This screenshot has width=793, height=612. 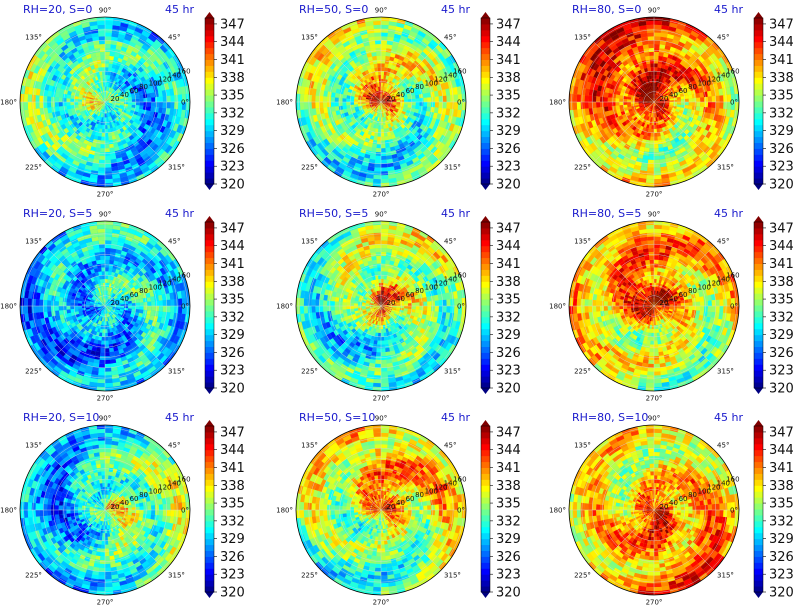 I want to click on angular-tick-label: 0°, so click(x=461, y=103).